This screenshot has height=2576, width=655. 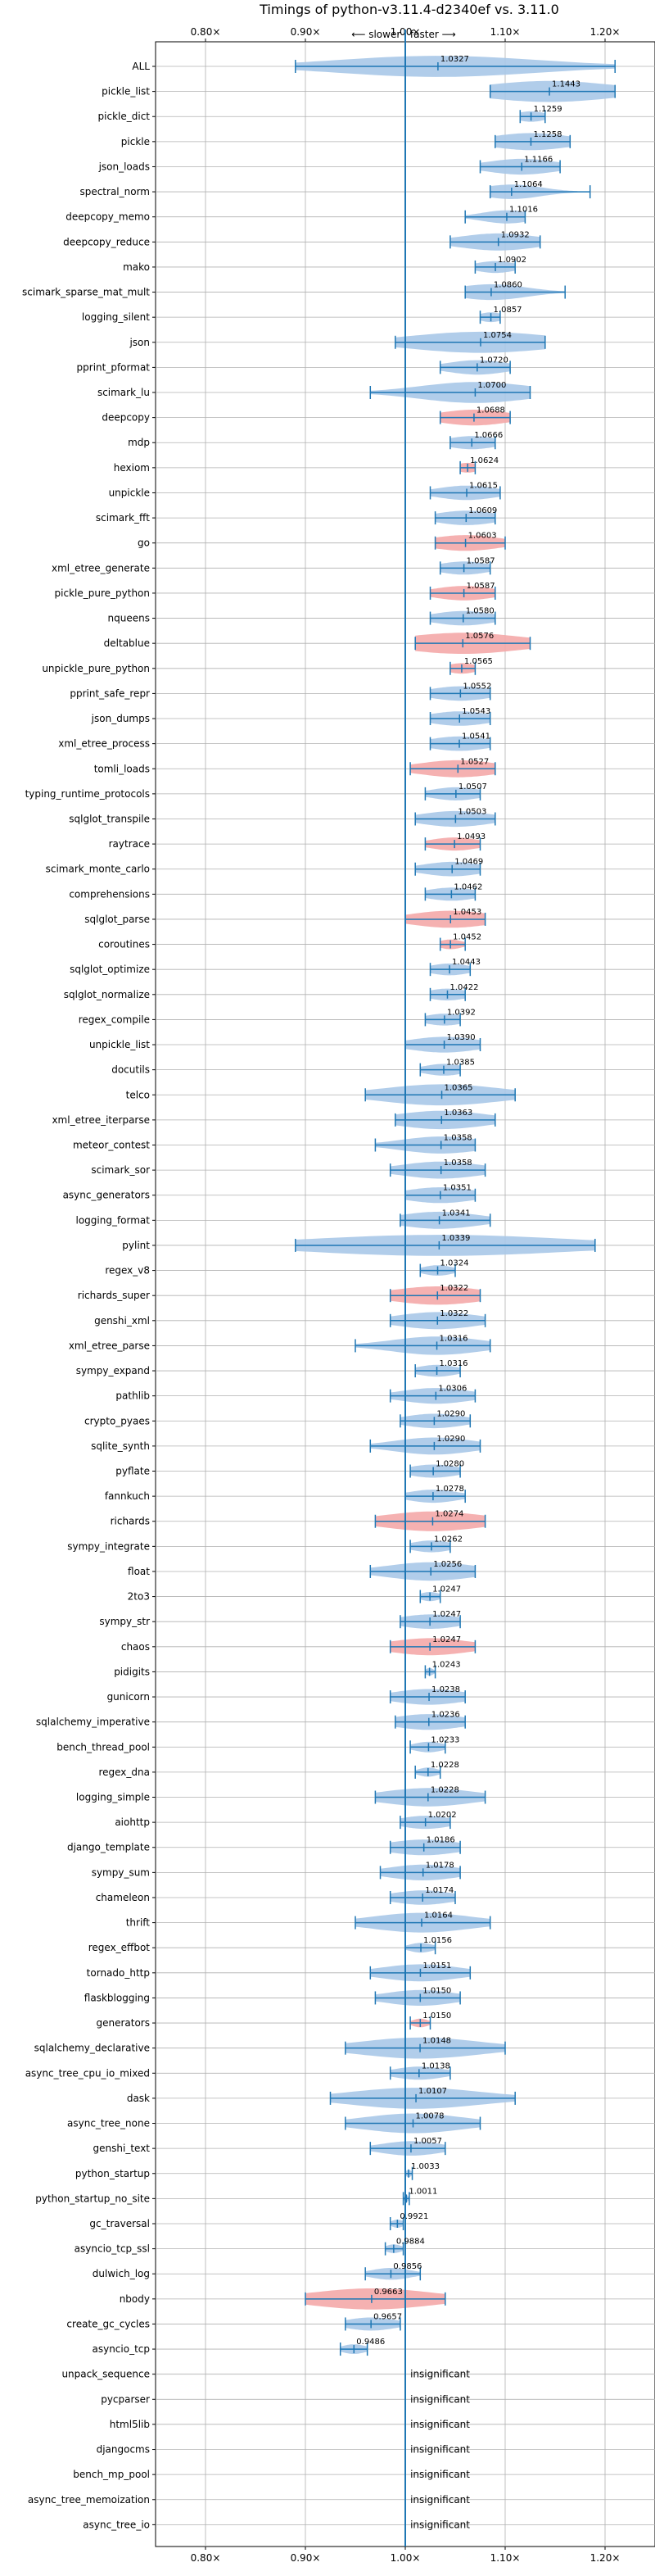 I want to click on benchmark-name: chameleon, so click(x=123, y=1898).